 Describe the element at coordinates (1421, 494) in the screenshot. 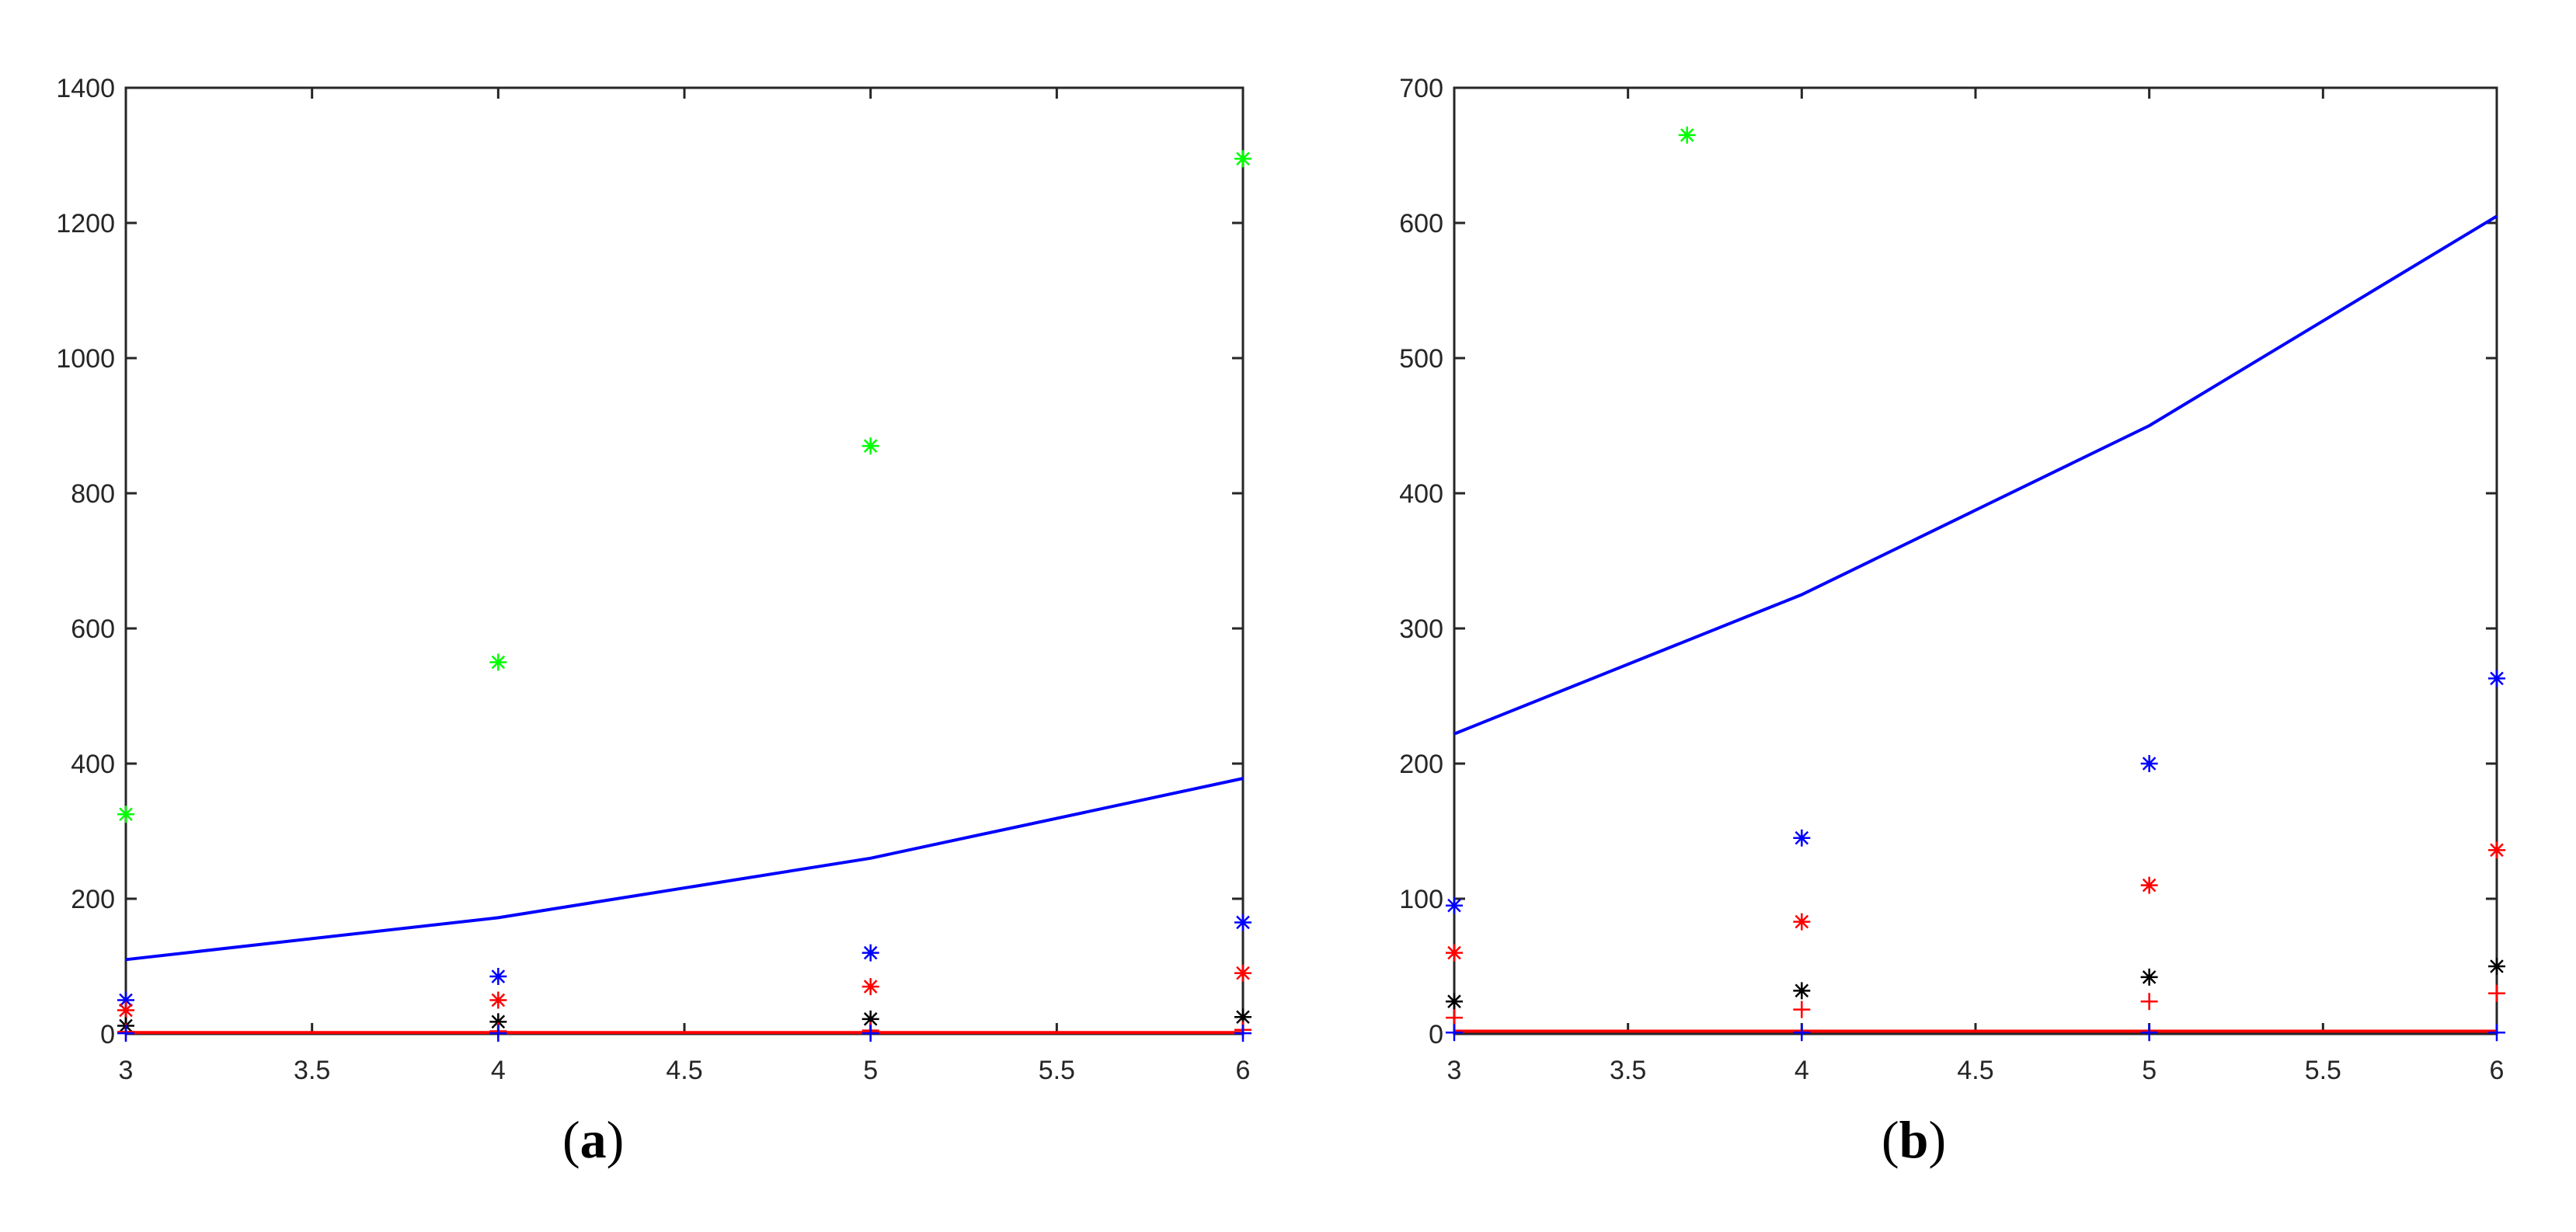

I see `y-tick-label-b: 400` at that location.